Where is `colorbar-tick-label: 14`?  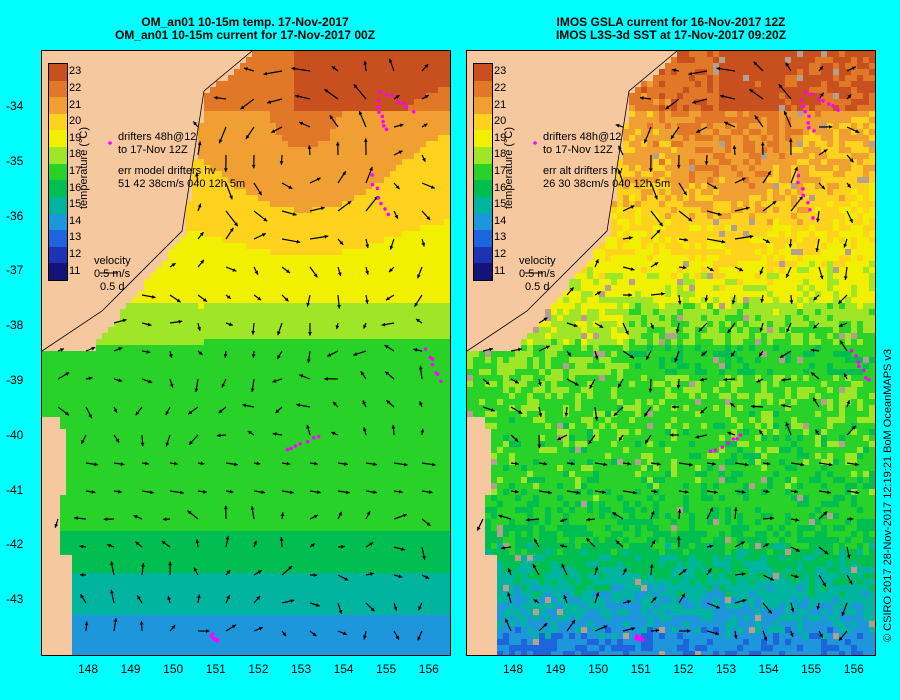 colorbar-tick-label: 14 is located at coordinates (500, 220).